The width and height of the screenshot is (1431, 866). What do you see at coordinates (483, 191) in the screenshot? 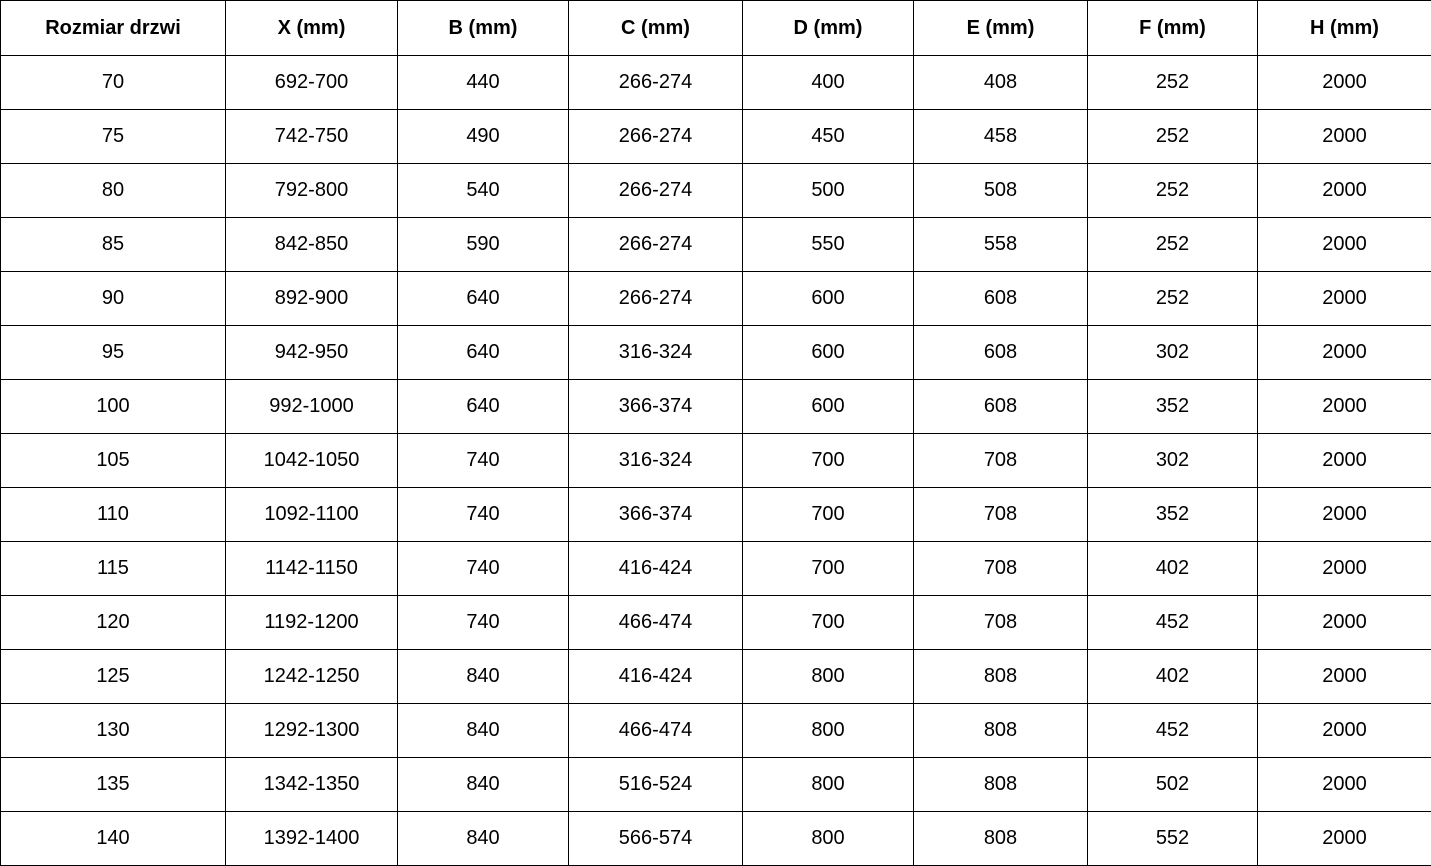
I see `table-cell: 540` at bounding box center [483, 191].